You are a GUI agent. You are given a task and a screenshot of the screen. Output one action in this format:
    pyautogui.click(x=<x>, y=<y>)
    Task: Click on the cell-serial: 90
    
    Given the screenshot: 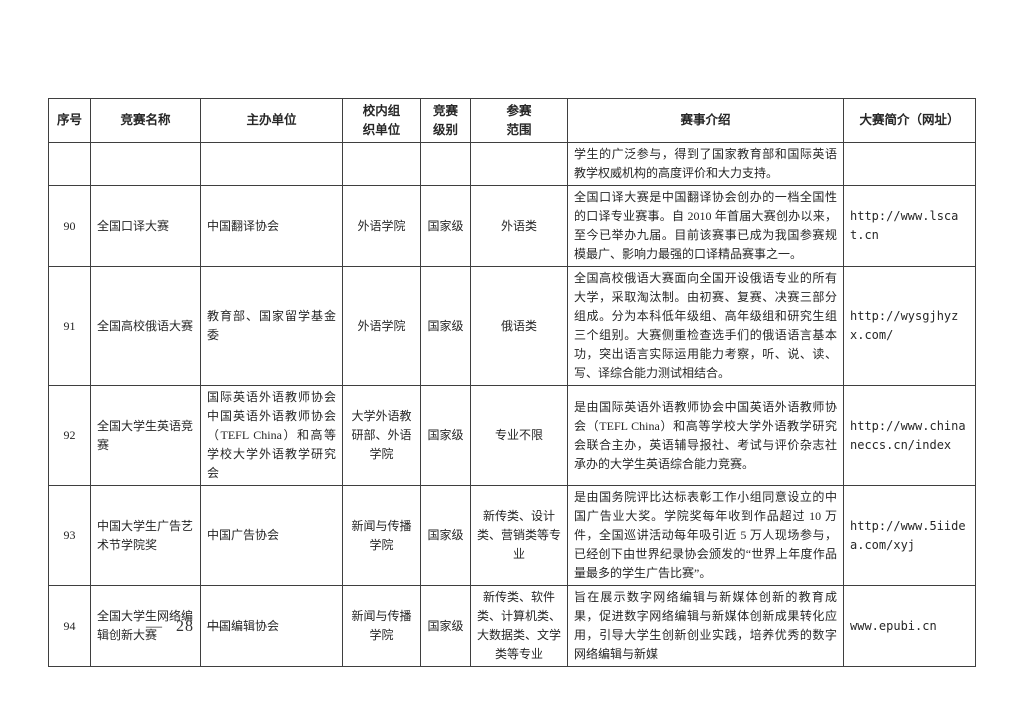 What is the action you would take?
    pyautogui.click(x=69, y=226)
    